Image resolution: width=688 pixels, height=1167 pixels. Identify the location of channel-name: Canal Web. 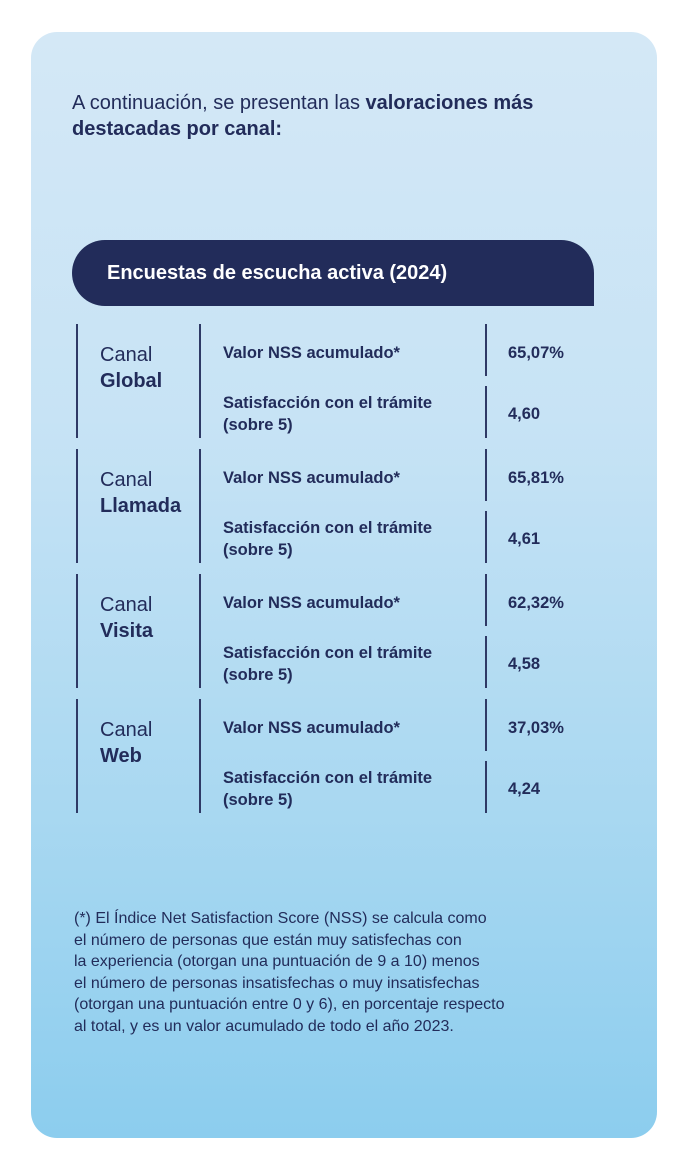
(126, 743).